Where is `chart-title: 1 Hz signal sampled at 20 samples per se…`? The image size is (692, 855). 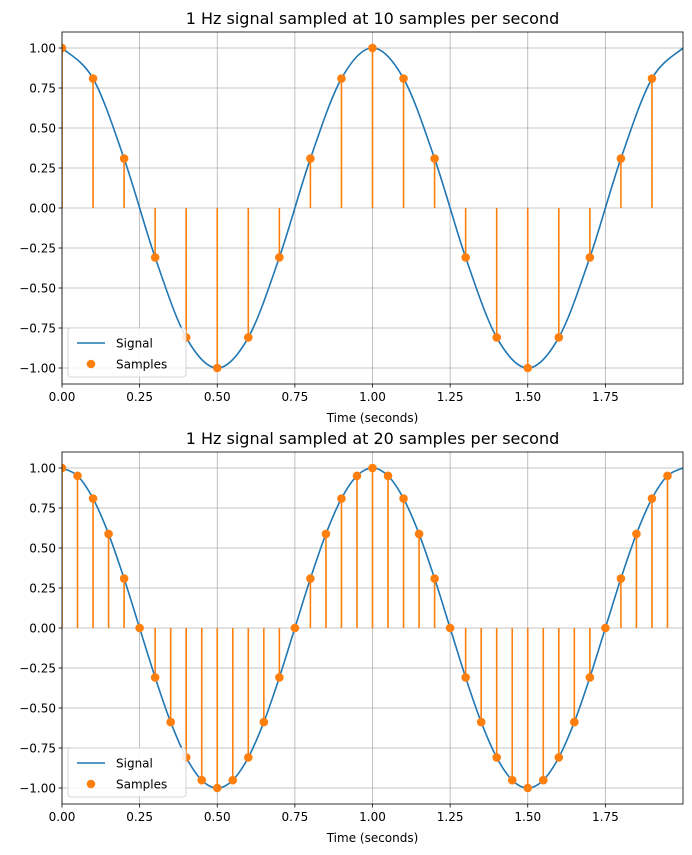
chart-title: 1 Hz signal sampled at 20 samples per se… is located at coordinates (373, 438).